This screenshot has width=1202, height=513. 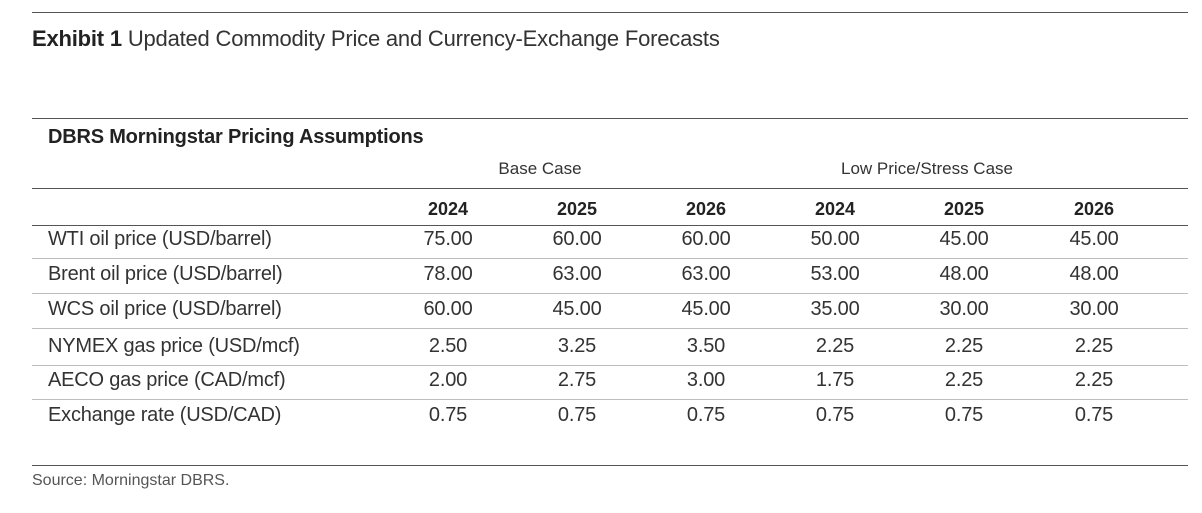 I want to click on column-header-rule, so click(x=610, y=225).